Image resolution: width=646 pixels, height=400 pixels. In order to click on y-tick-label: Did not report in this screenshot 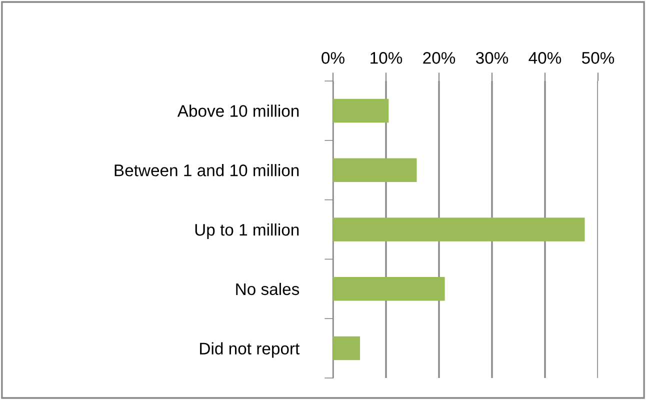, I will do `click(250, 350)`.